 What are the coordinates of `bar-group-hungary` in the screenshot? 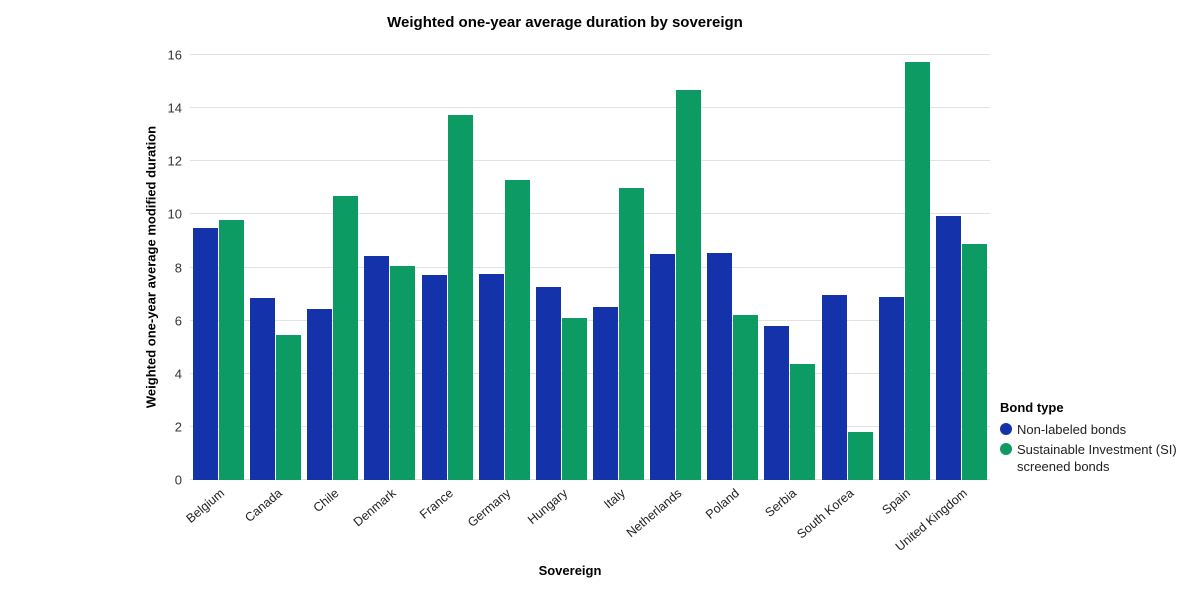 It's located at (561, 267).